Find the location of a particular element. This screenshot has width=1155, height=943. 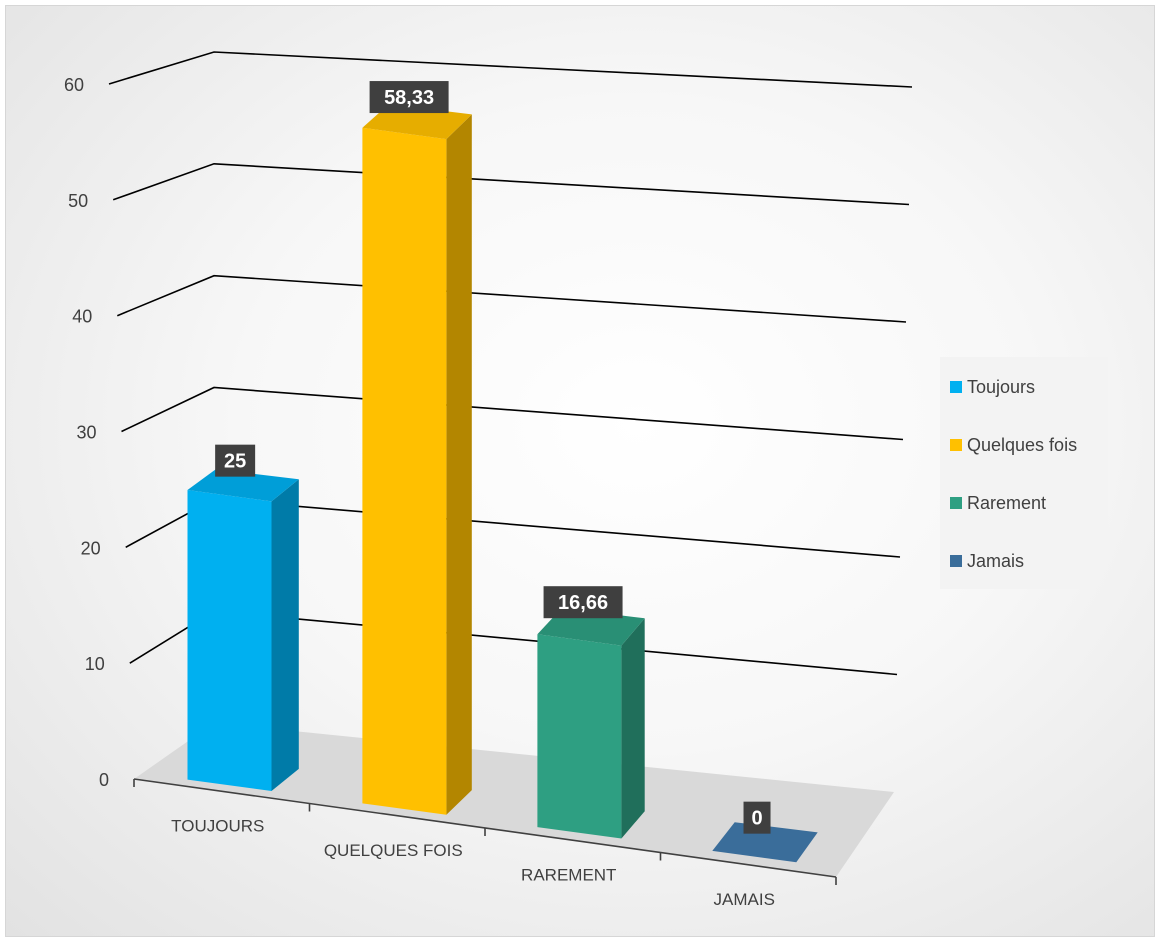

data-label: 58,33 is located at coordinates (409, 98).